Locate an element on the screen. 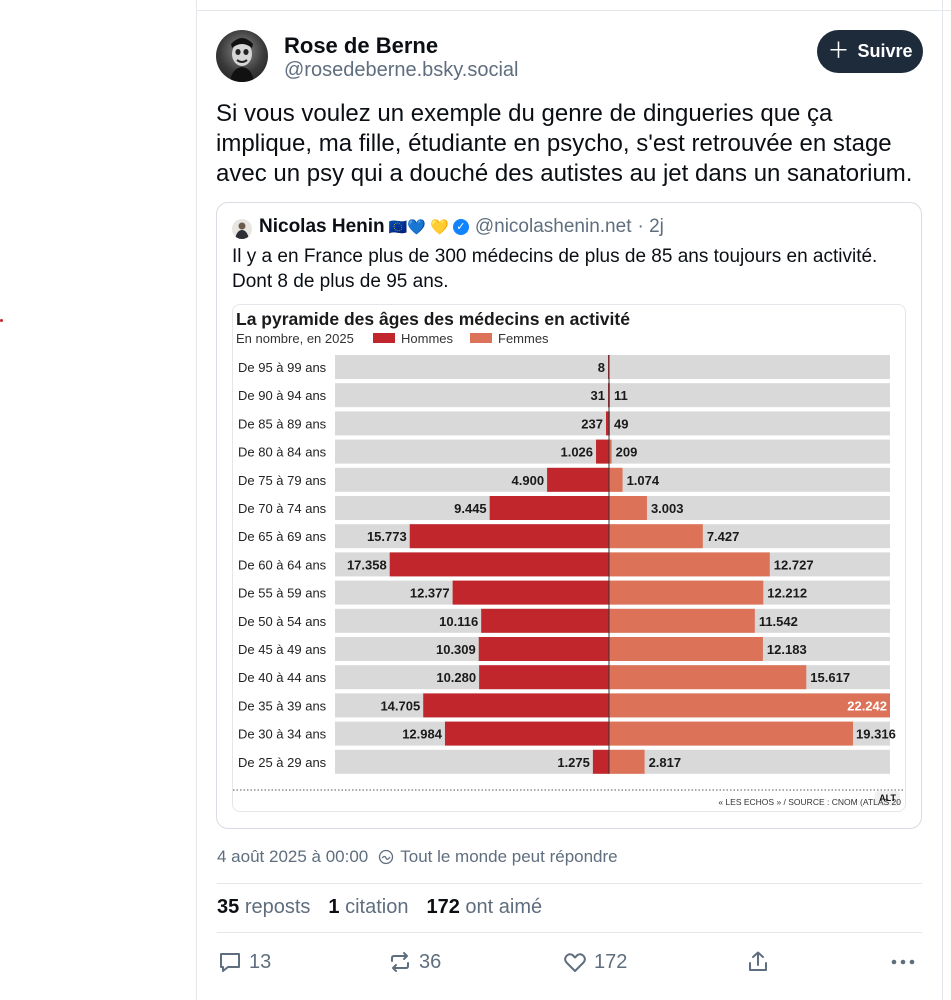 This screenshot has width=951, height=1000. reply-button: 13 is located at coordinates (244, 962).